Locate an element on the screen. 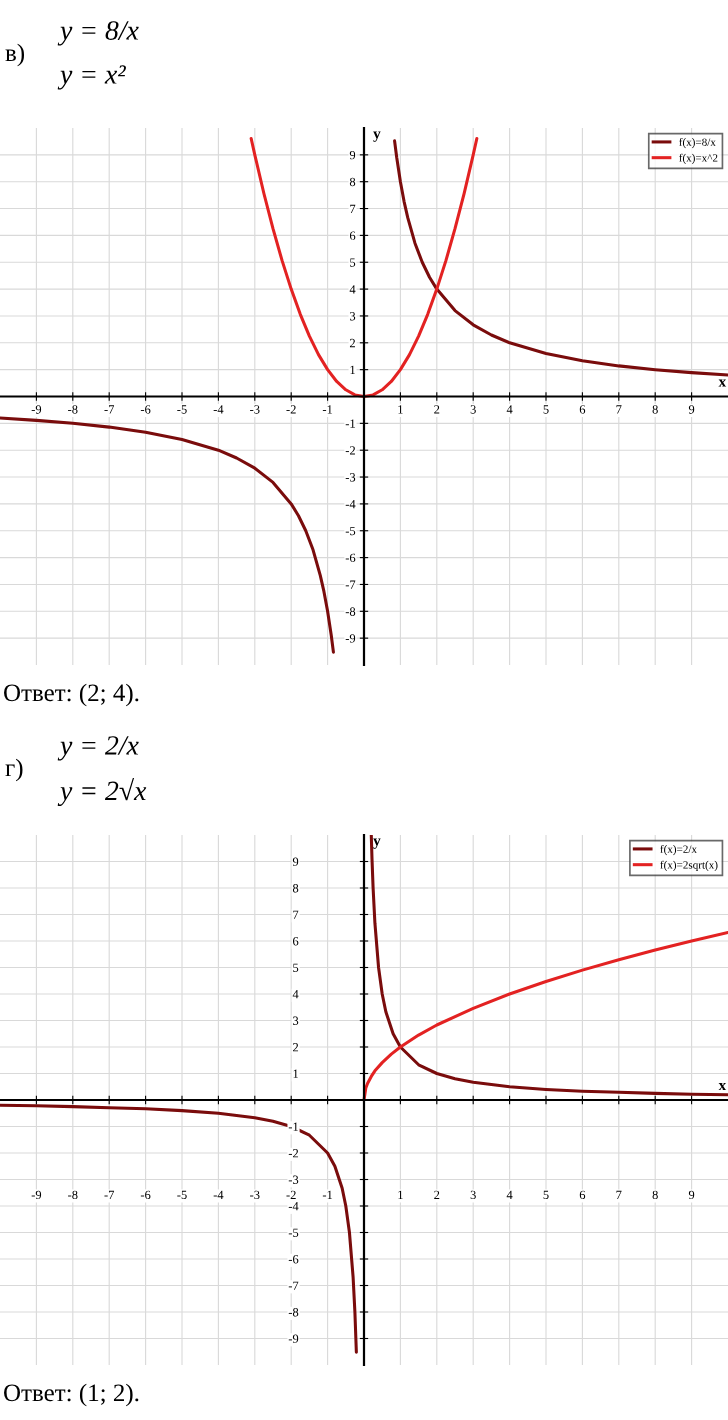 The image size is (728, 1420). line-series is located at coordinates (545, 1016).